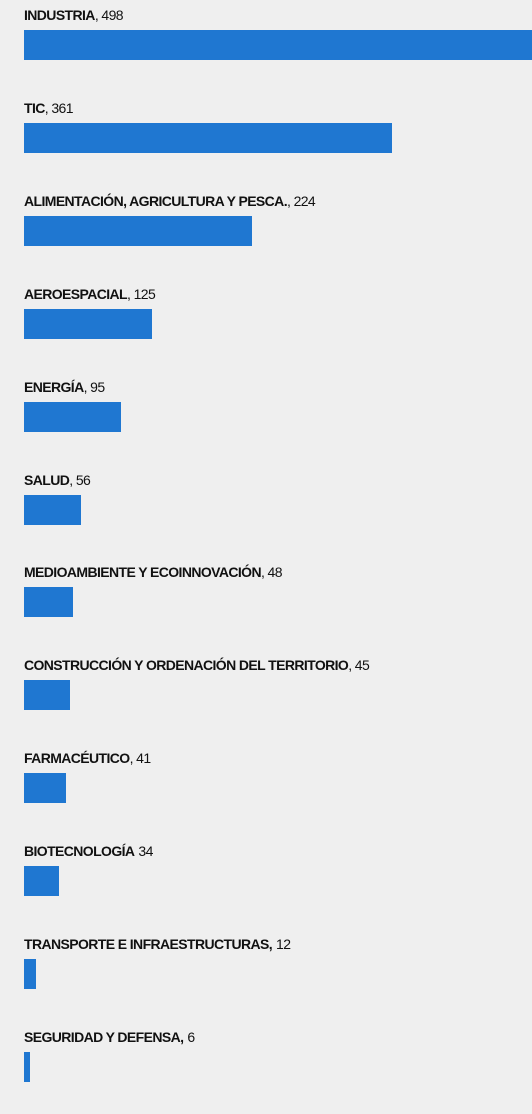 Image resolution: width=532 pixels, height=1114 pixels. What do you see at coordinates (76, 293) in the screenshot?
I see `category-label: AEROESPACIAL` at bounding box center [76, 293].